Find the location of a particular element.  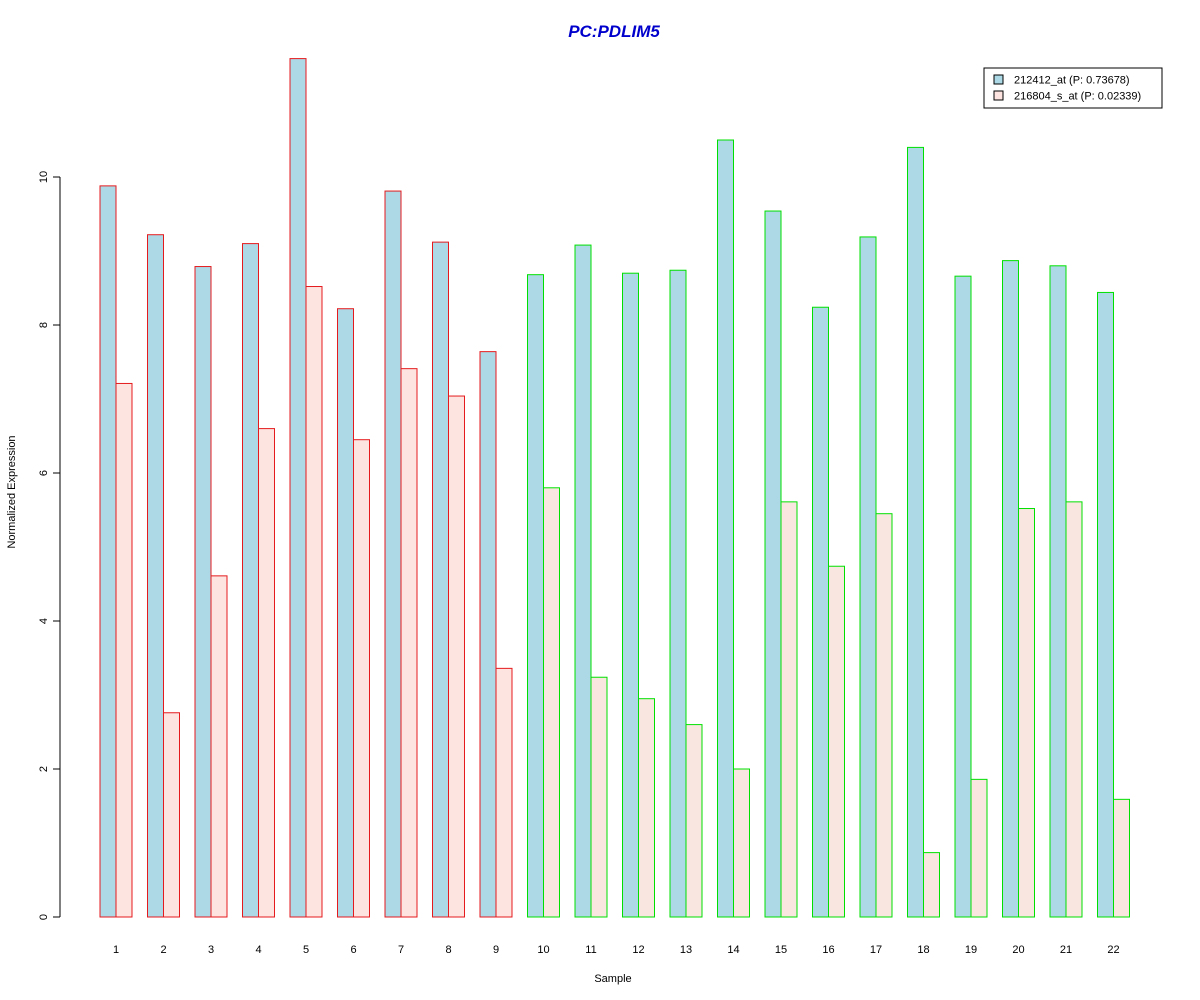

x-tick-label: 5 is located at coordinates (306, 950).